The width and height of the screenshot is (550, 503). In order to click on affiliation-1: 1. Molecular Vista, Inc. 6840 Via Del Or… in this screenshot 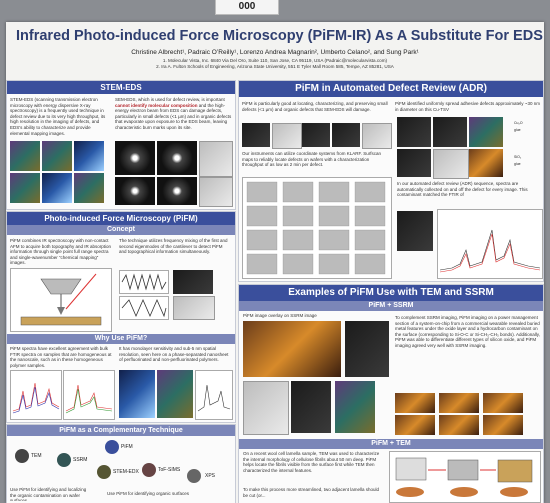, I will do `click(275, 60)`.